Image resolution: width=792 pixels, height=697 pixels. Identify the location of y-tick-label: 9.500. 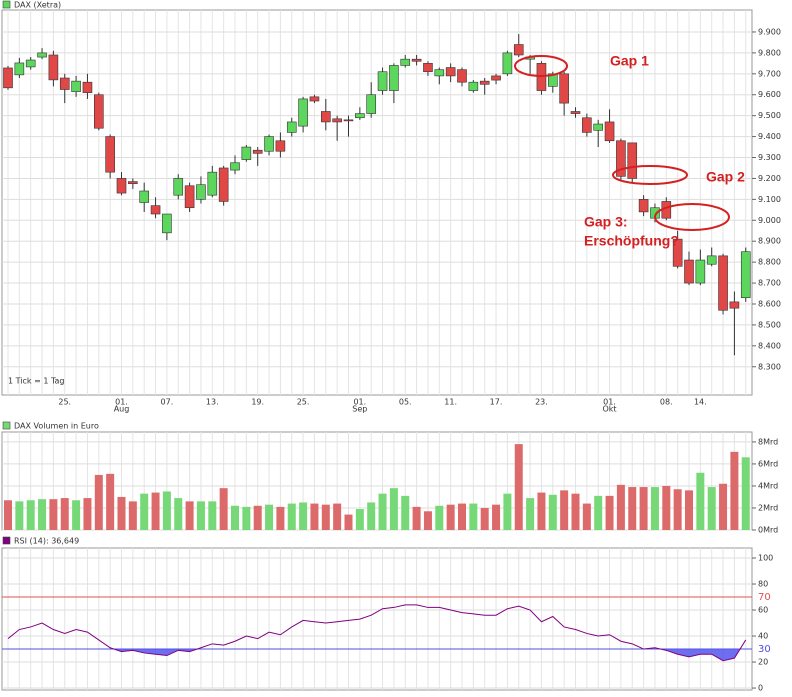
(769, 115).